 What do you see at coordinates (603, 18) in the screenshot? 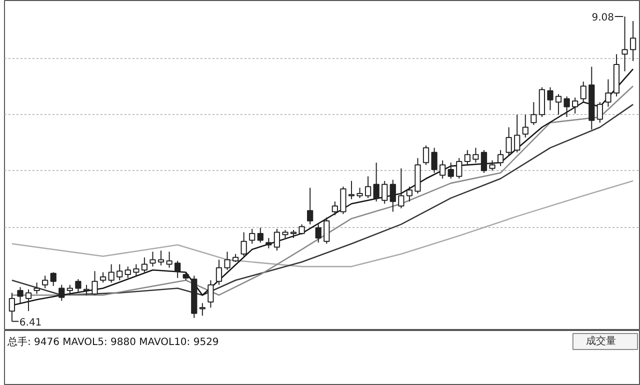
I see `annotation: 9.08` at bounding box center [603, 18].